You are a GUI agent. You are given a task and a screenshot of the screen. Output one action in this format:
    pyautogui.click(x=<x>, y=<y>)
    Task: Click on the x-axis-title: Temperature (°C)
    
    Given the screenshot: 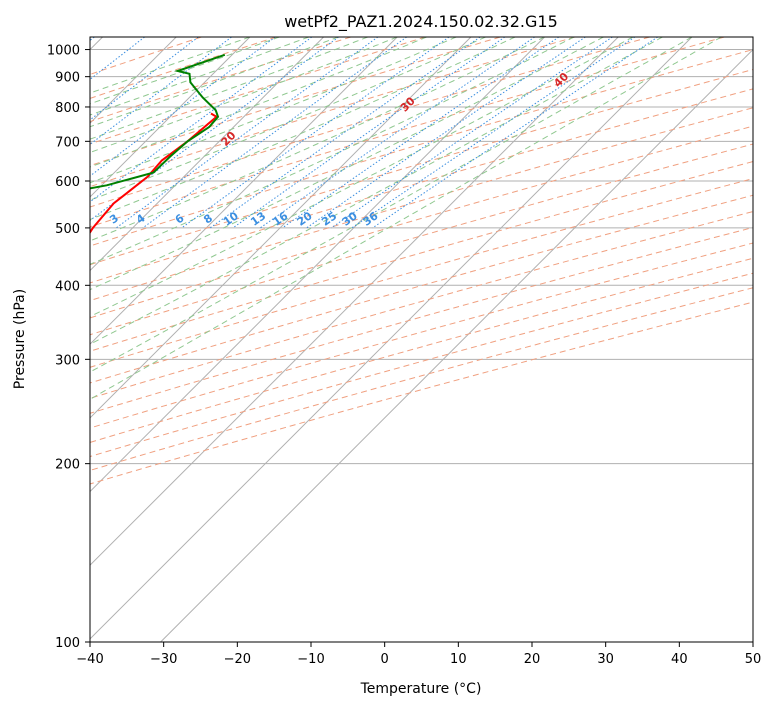 What is the action you would take?
    pyautogui.click(x=421, y=689)
    